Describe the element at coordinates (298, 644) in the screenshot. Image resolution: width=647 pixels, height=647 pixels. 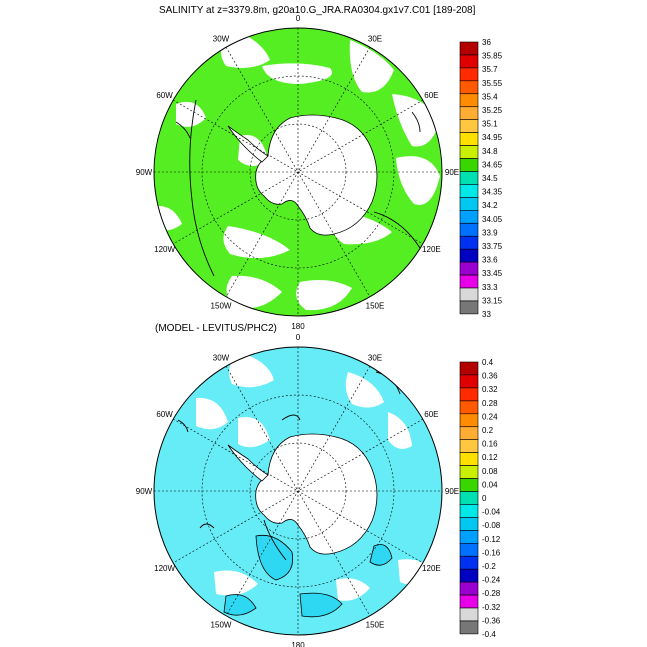
I see `panel2-lon-label: 180` at that location.